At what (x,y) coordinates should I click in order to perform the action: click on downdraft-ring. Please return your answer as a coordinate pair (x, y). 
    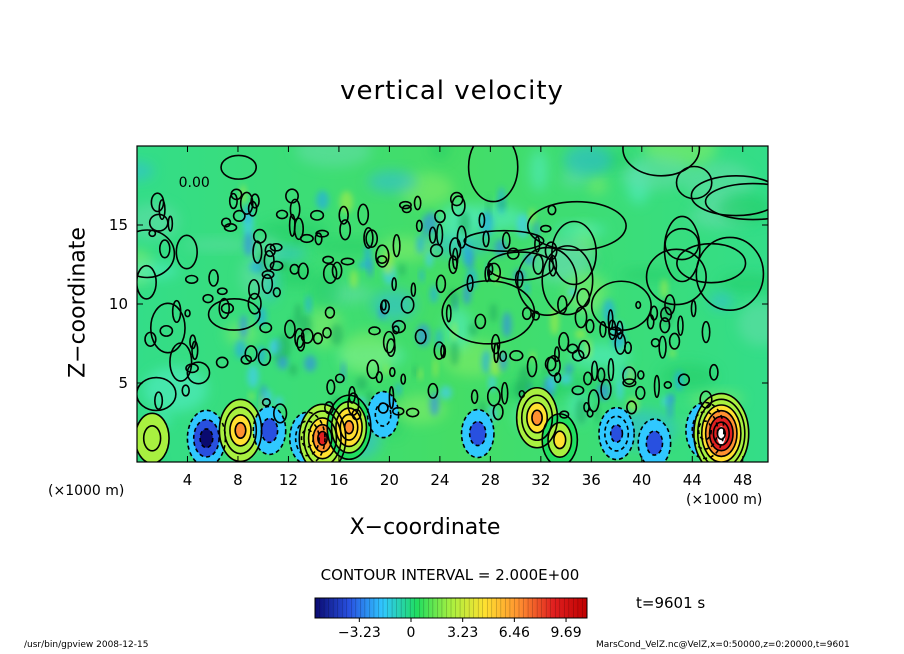
    Looking at the image, I should click on (616, 433).